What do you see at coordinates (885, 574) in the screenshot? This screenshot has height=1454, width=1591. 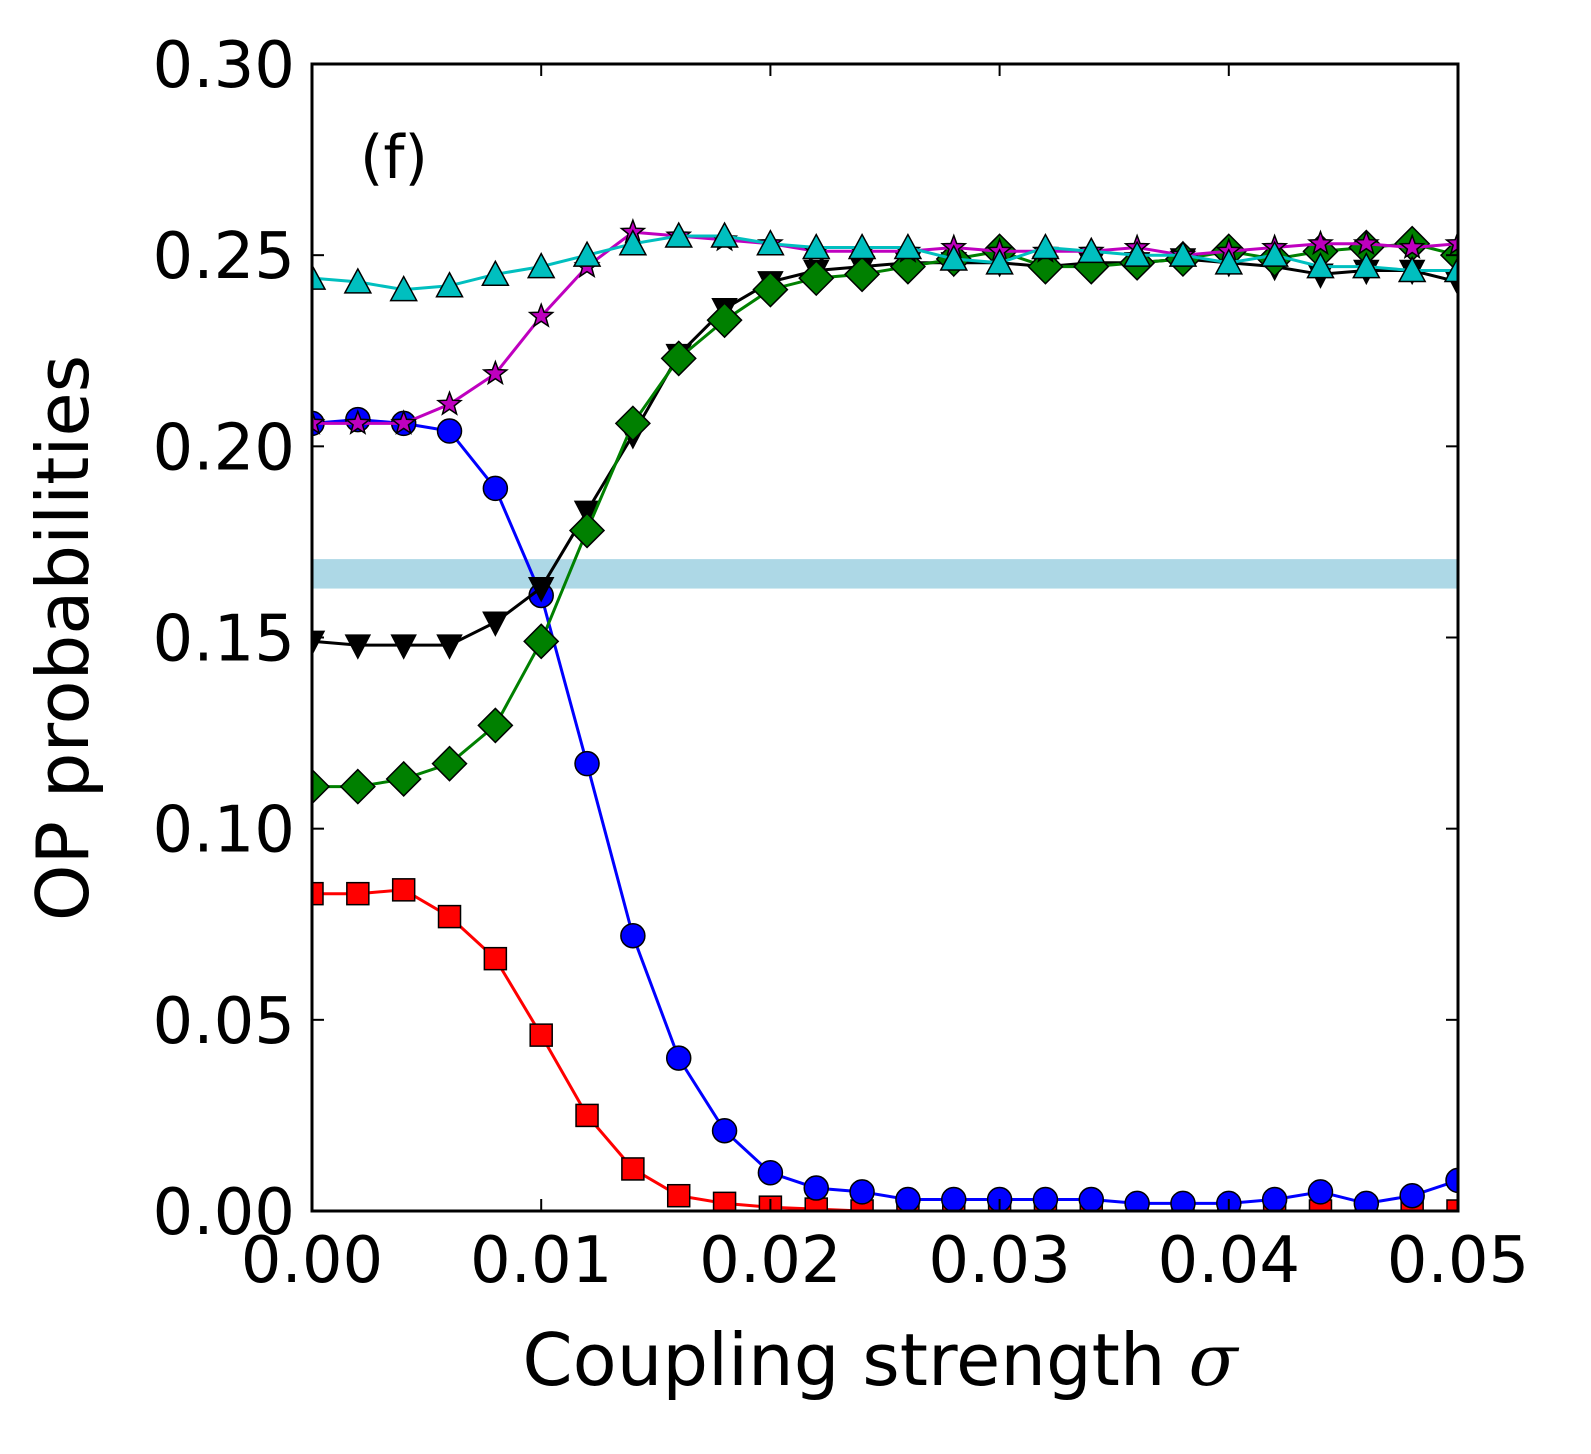 I see `reference-band-layer` at bounding box center [885, 574].